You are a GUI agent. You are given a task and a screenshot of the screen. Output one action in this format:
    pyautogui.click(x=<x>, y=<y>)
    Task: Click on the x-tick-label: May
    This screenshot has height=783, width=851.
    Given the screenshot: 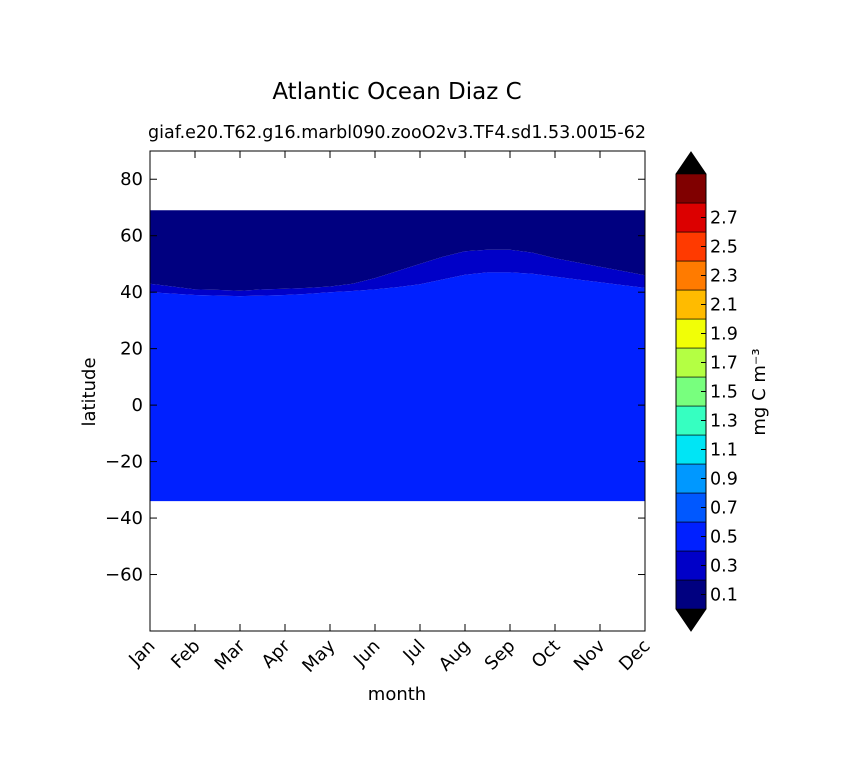 What is the action you would take?
    pyautogui.click(x=318, y=655)
    